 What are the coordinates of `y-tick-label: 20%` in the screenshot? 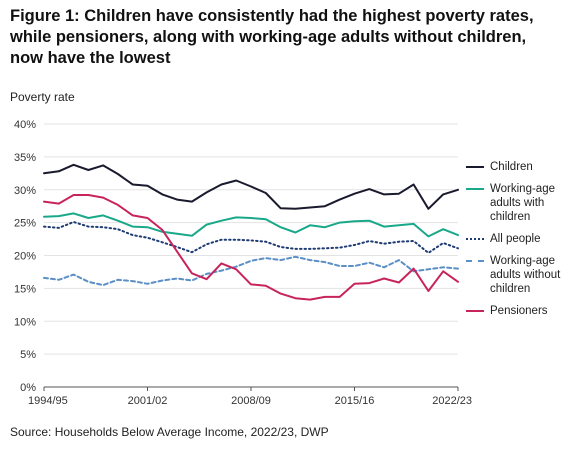 It's located at (25, 257).